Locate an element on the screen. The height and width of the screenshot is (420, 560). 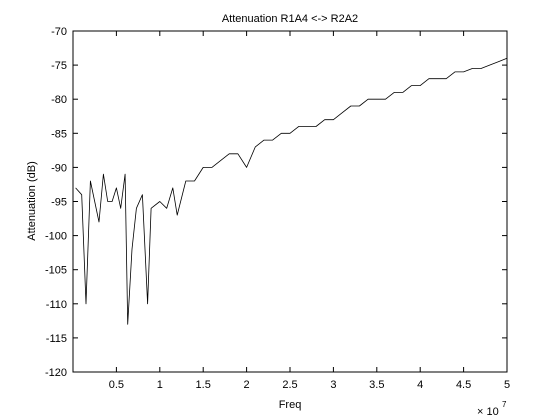
x-tick-label: 1 is located at coordinates (160, 385).